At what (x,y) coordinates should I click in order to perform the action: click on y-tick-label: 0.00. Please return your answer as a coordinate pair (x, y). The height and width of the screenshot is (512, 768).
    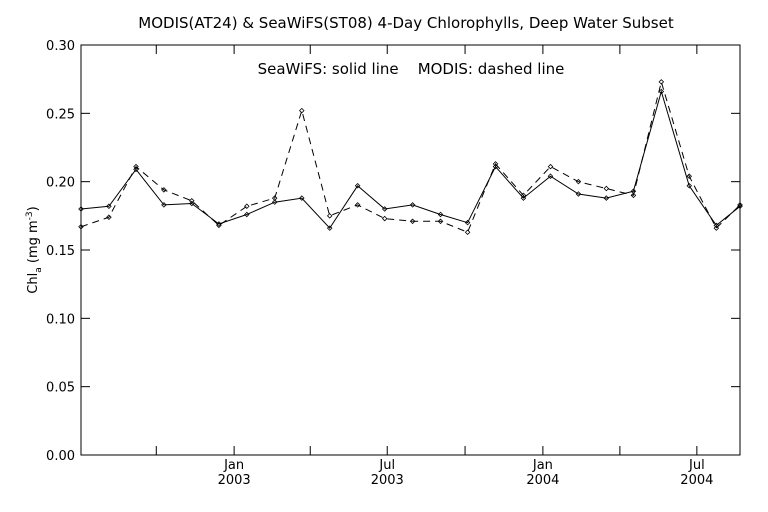
    Looking at the image, I should click on (60, 456).